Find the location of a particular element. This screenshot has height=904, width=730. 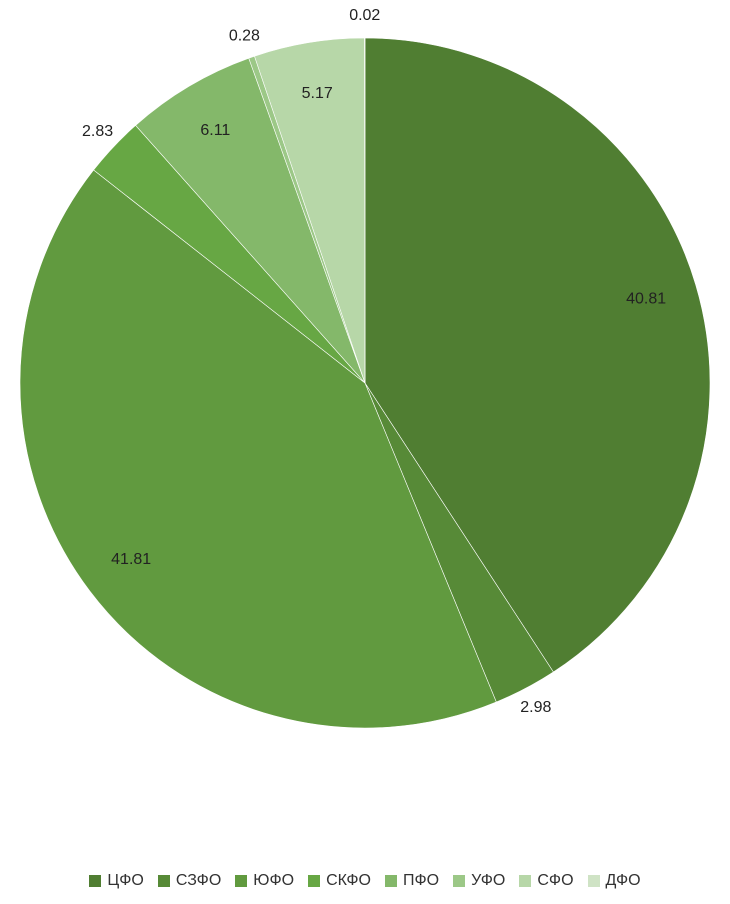

legend-item: ПФО is located at coordinates (412, 881).